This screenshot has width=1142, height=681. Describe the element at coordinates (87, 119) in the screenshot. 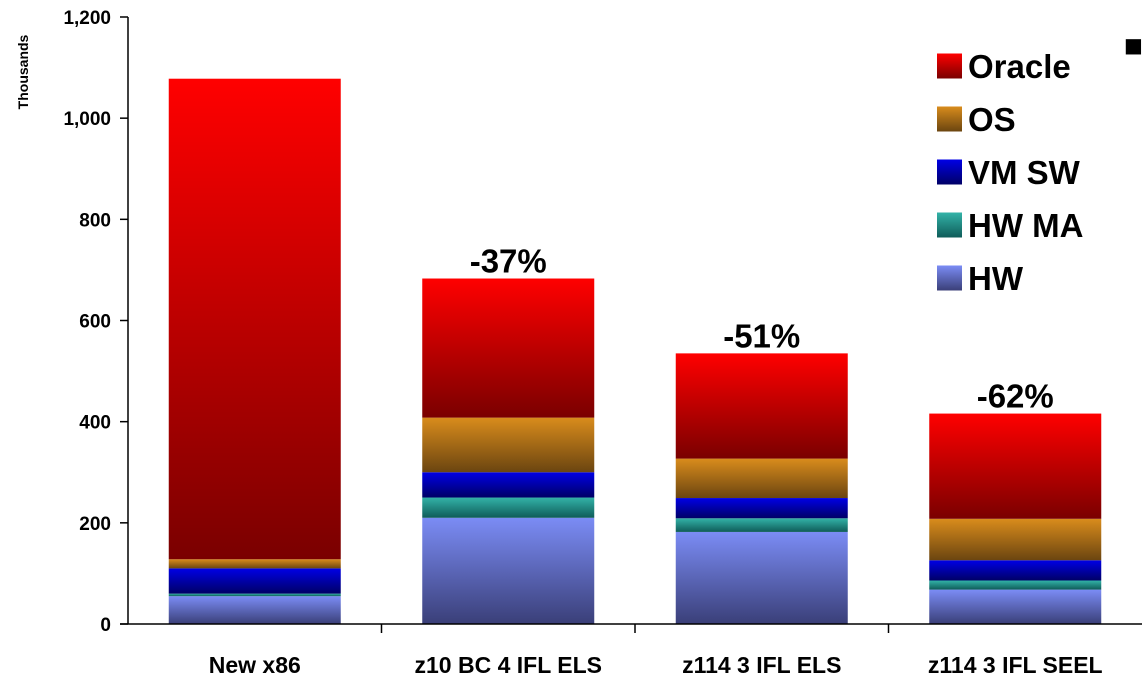

I see `y-tick-label: 1,000` at that location.